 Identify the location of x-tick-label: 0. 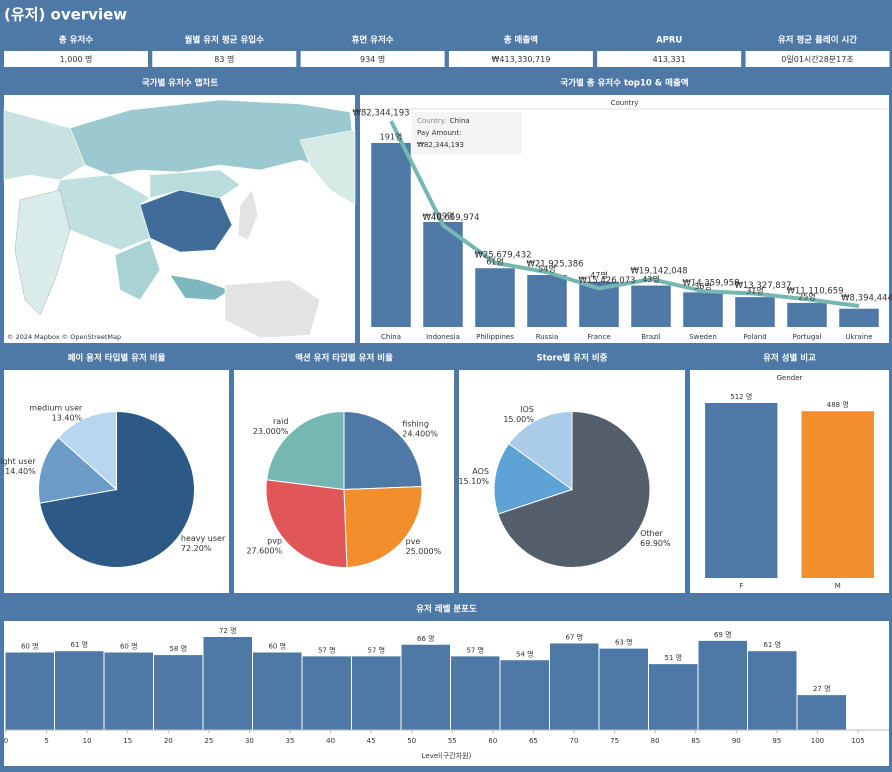
(6, 741).